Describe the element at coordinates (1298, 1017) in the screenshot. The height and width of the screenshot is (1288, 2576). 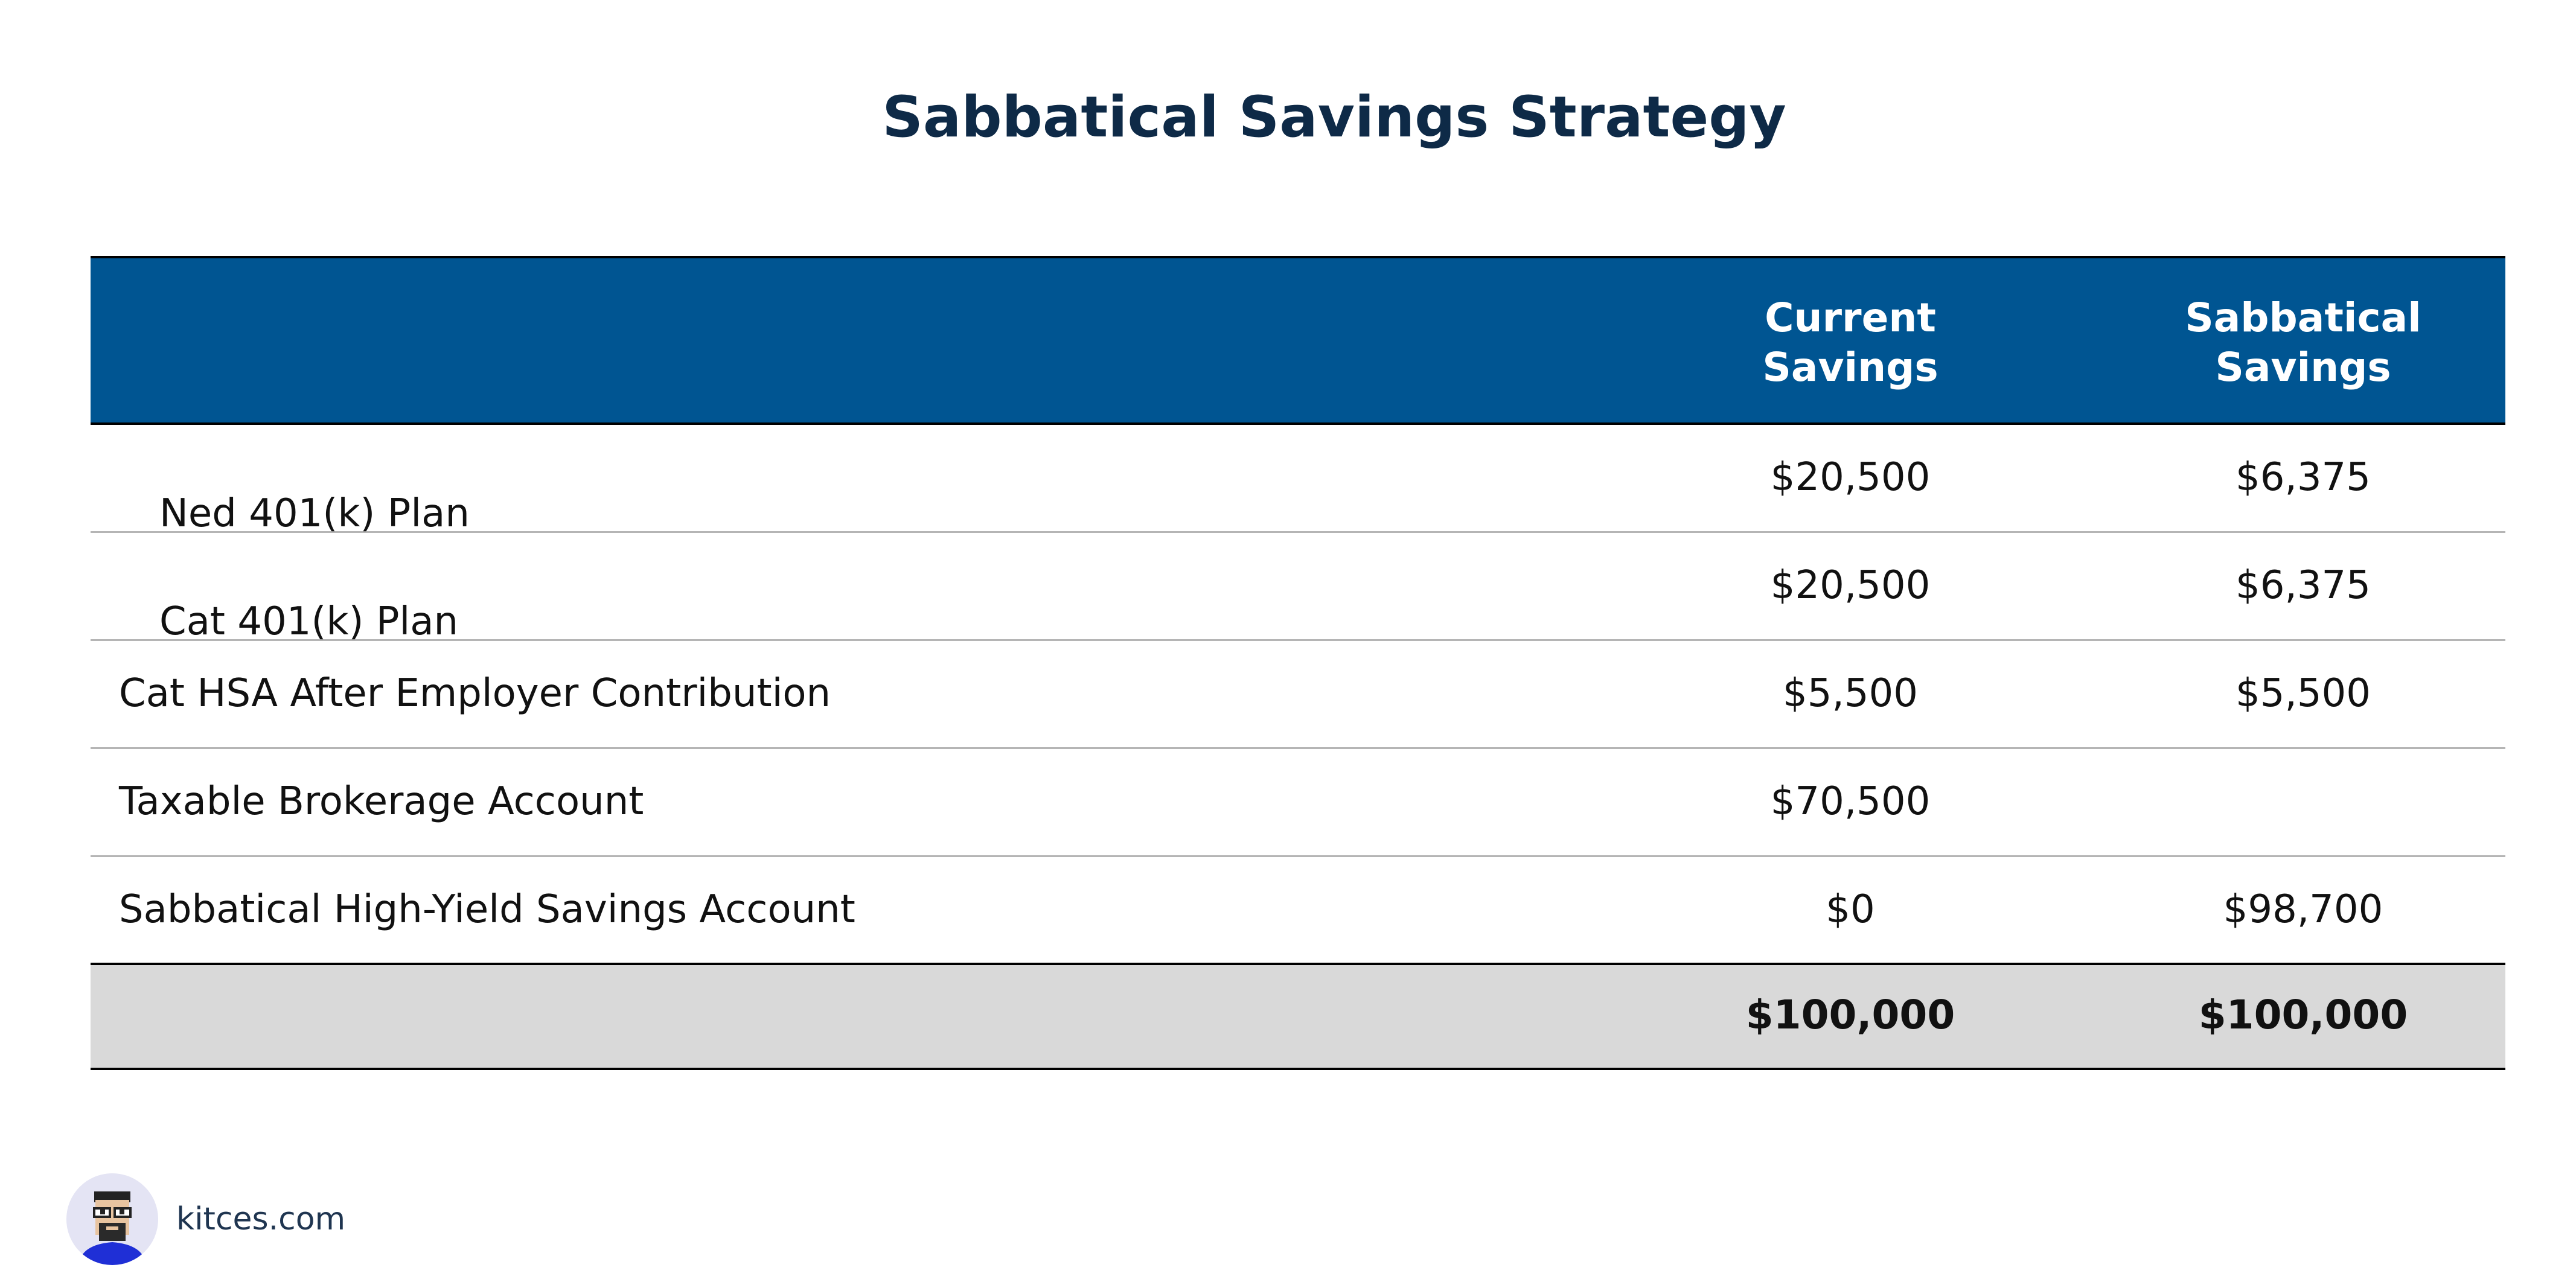
I see `total-row: $100,000 $100,000` at that location.